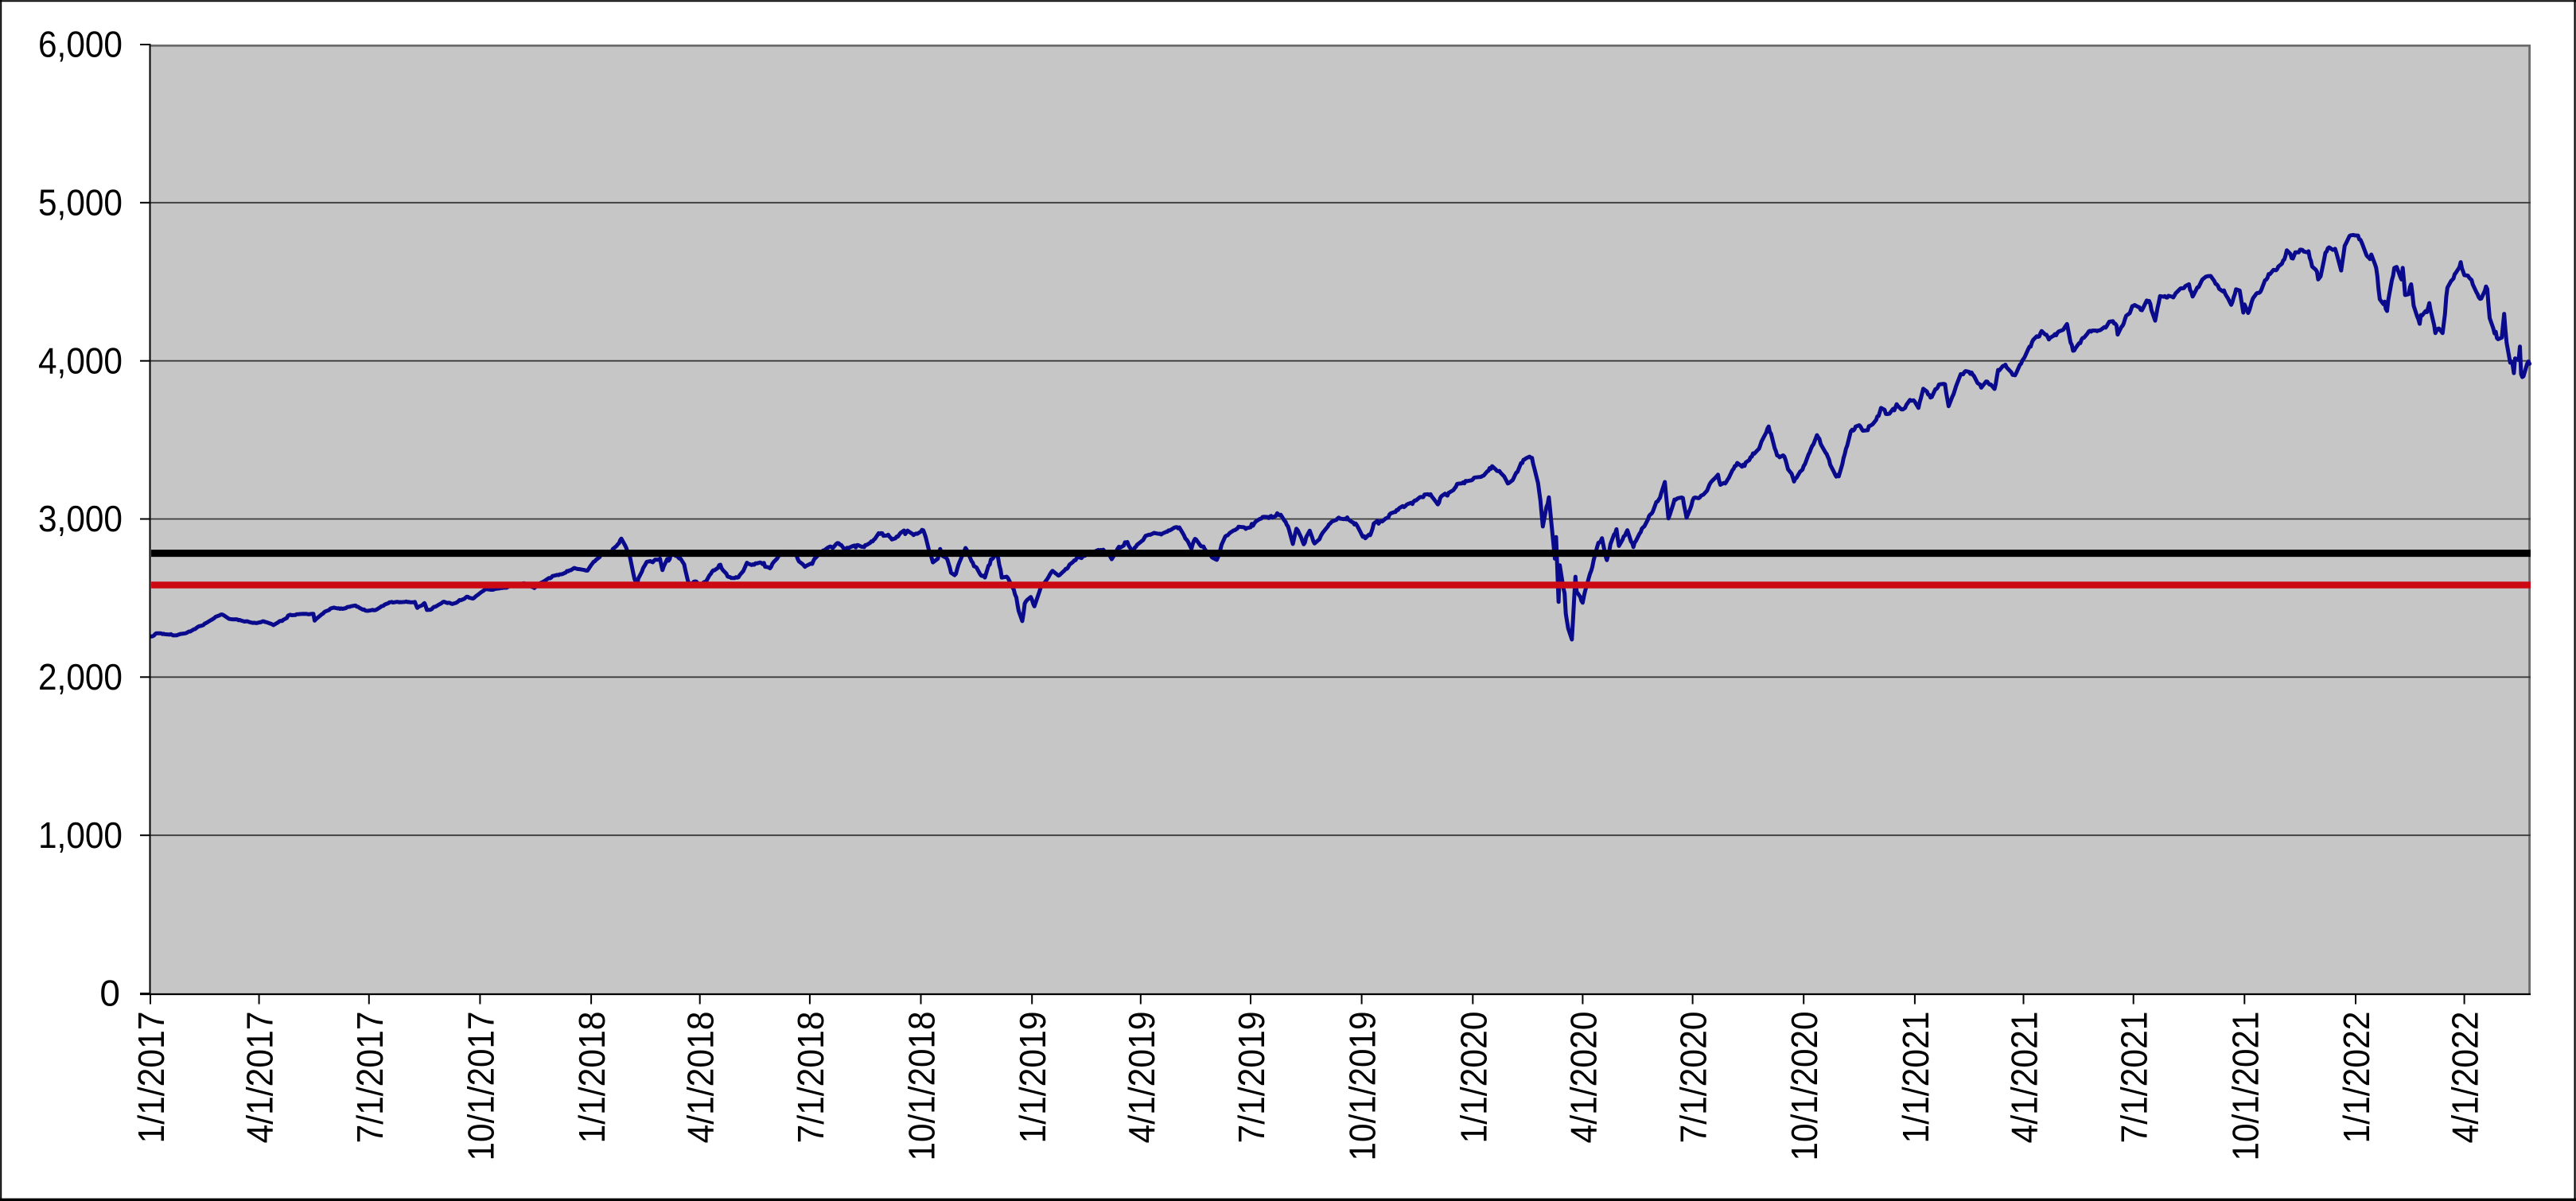 This screenshot has width=2576, height=1201. What do you see at coordinates (2135, 1078) in the screenshot?
I see `svg-text: 7/1/2021` at bounding box center [2135, 1078].